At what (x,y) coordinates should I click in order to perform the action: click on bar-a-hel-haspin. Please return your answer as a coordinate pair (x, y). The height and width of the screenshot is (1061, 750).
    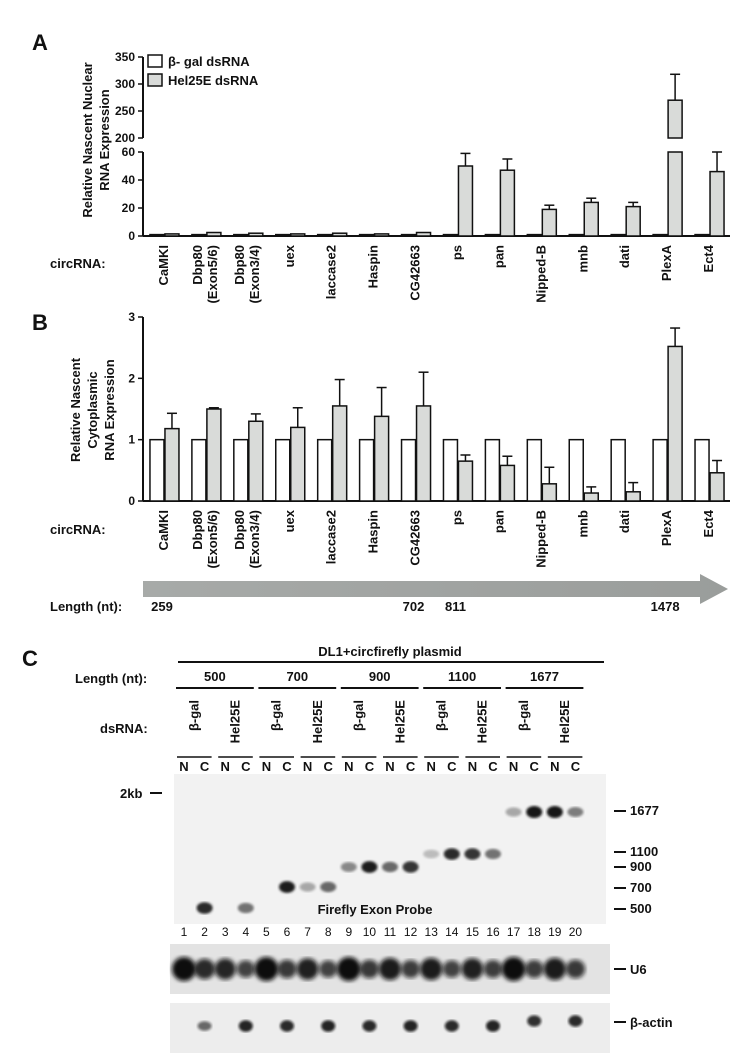
    Looking at the image, I should click on (381, 235).